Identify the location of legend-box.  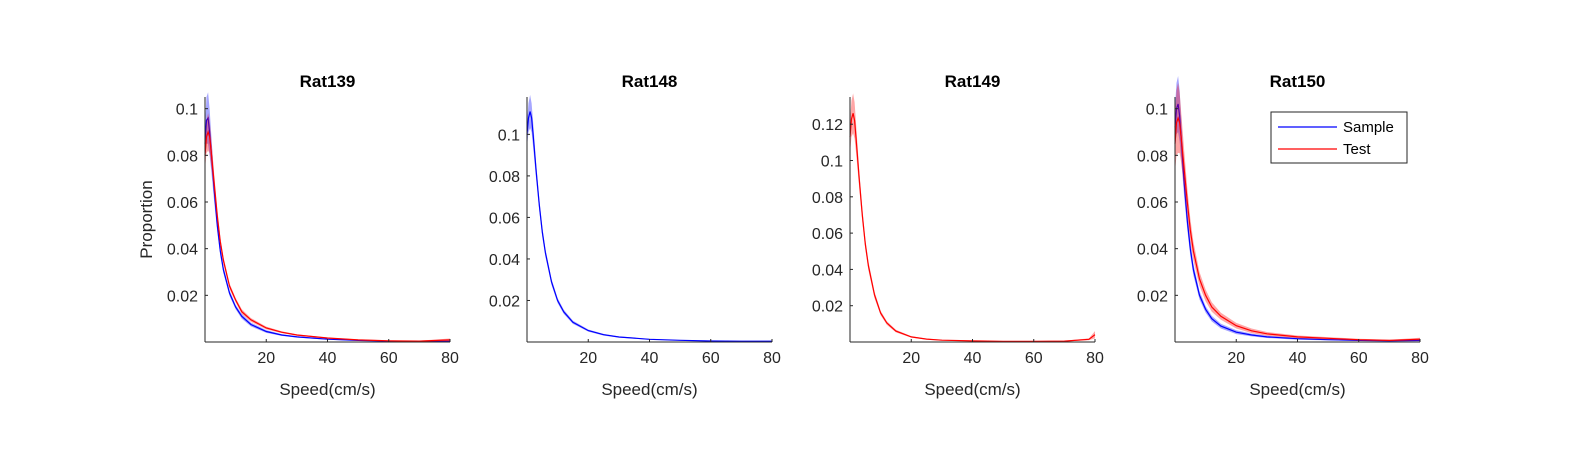
(1339, 137).